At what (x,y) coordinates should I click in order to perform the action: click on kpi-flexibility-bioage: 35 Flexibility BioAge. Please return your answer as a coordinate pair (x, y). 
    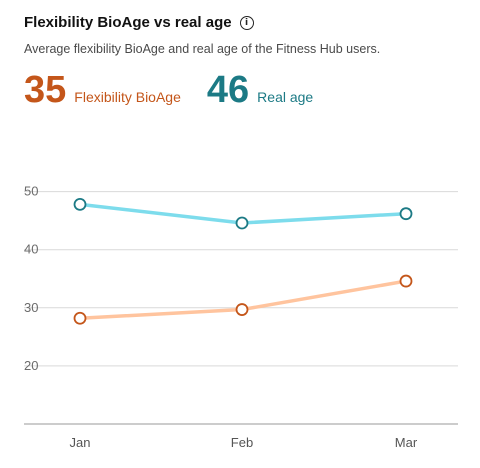
    Looking at the image, I should click on (102, 90).